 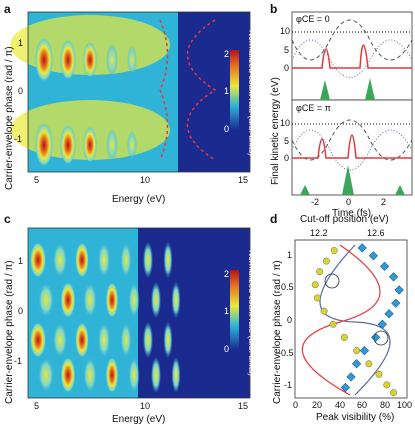 I want to click on panel-a-ytick: 1, so click(x=21, y=43).